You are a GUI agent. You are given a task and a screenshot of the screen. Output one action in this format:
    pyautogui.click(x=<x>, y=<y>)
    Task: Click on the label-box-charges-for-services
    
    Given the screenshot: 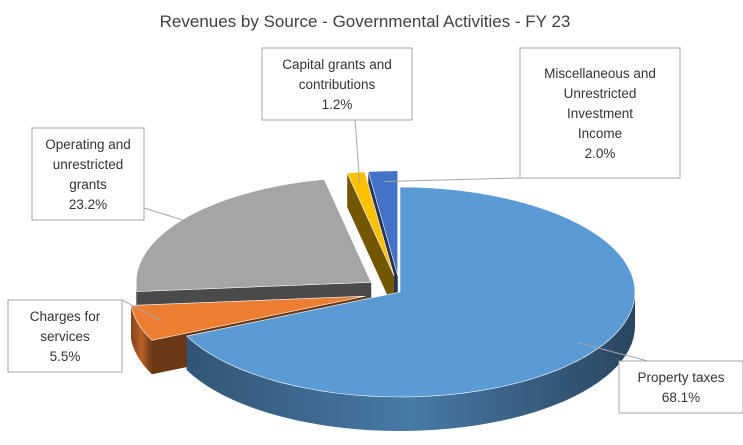 What is the action you would take?
    pyautogui.click(x=65, y=336)
    